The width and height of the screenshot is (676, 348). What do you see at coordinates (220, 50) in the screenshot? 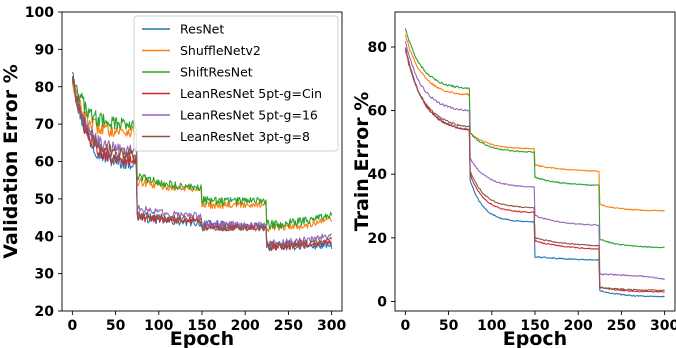
I see `legend-label: ShuffleNetv2` at bounding box center [220, 50].